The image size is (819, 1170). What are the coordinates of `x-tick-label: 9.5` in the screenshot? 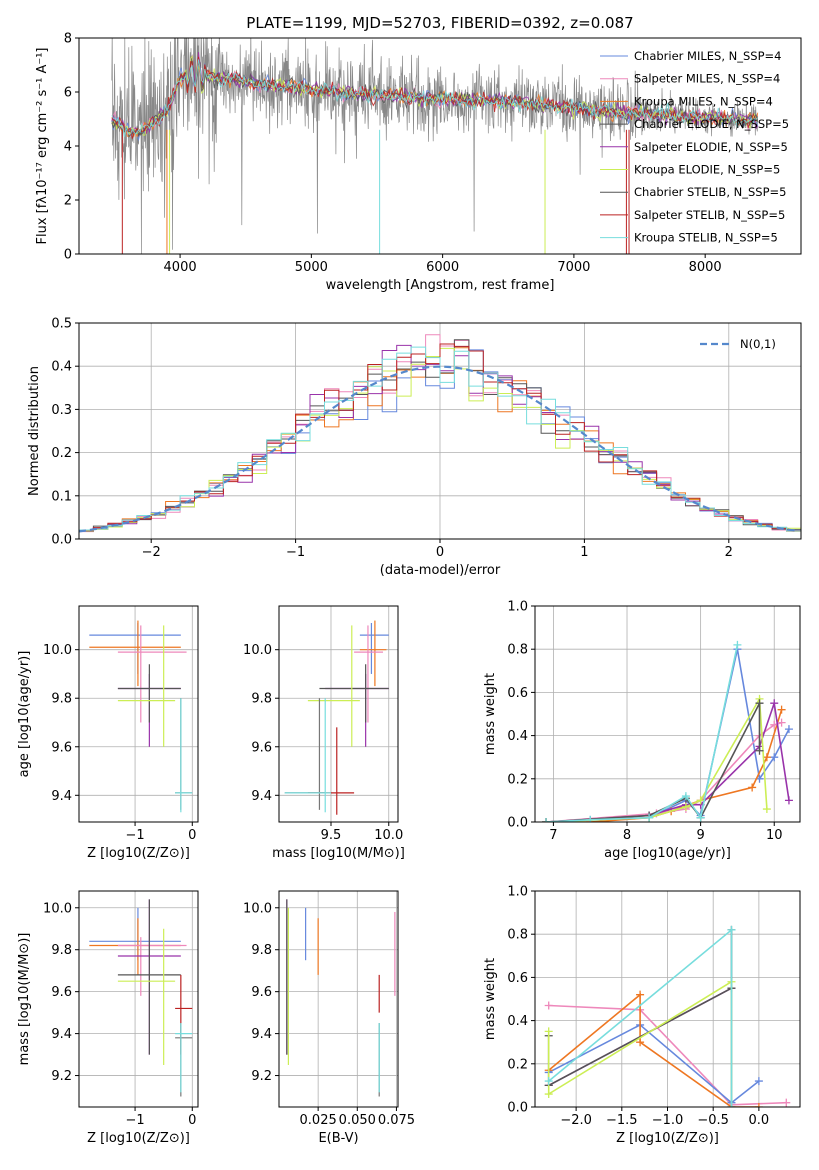 It's located at (331, 835).